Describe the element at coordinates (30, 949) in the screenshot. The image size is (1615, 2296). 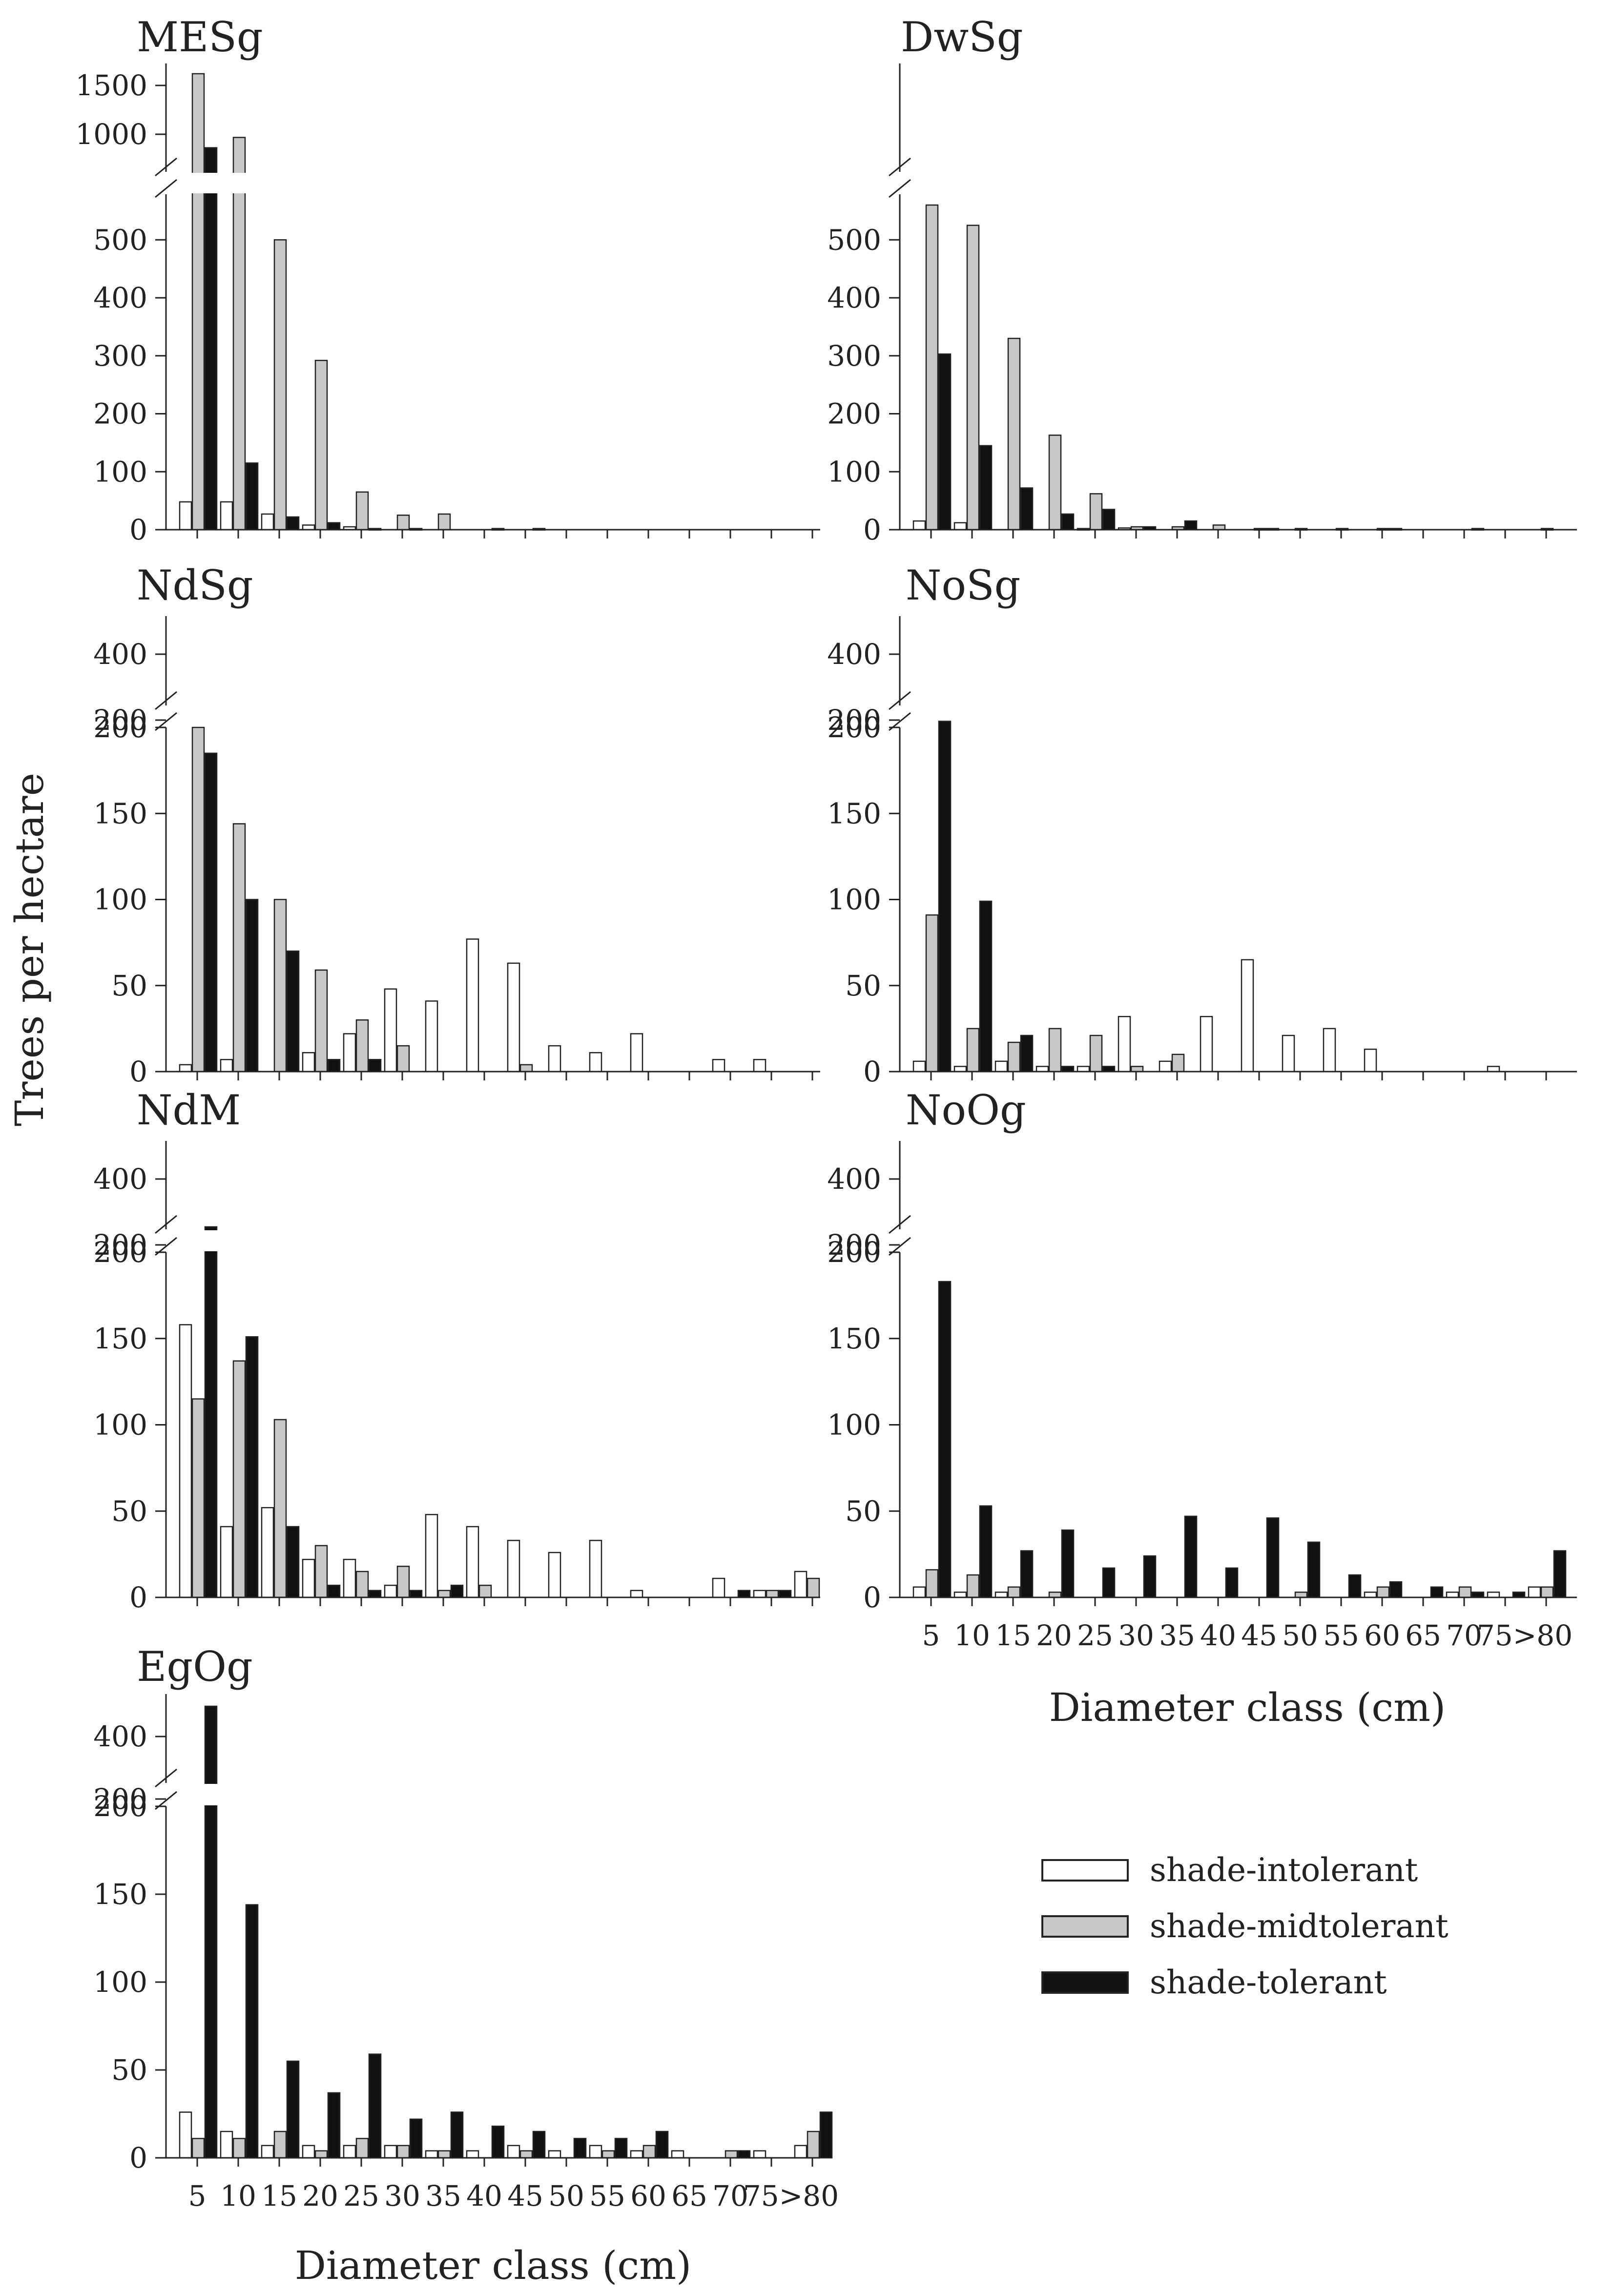
I see `y-axis-title: Trees per hectare` at that location.